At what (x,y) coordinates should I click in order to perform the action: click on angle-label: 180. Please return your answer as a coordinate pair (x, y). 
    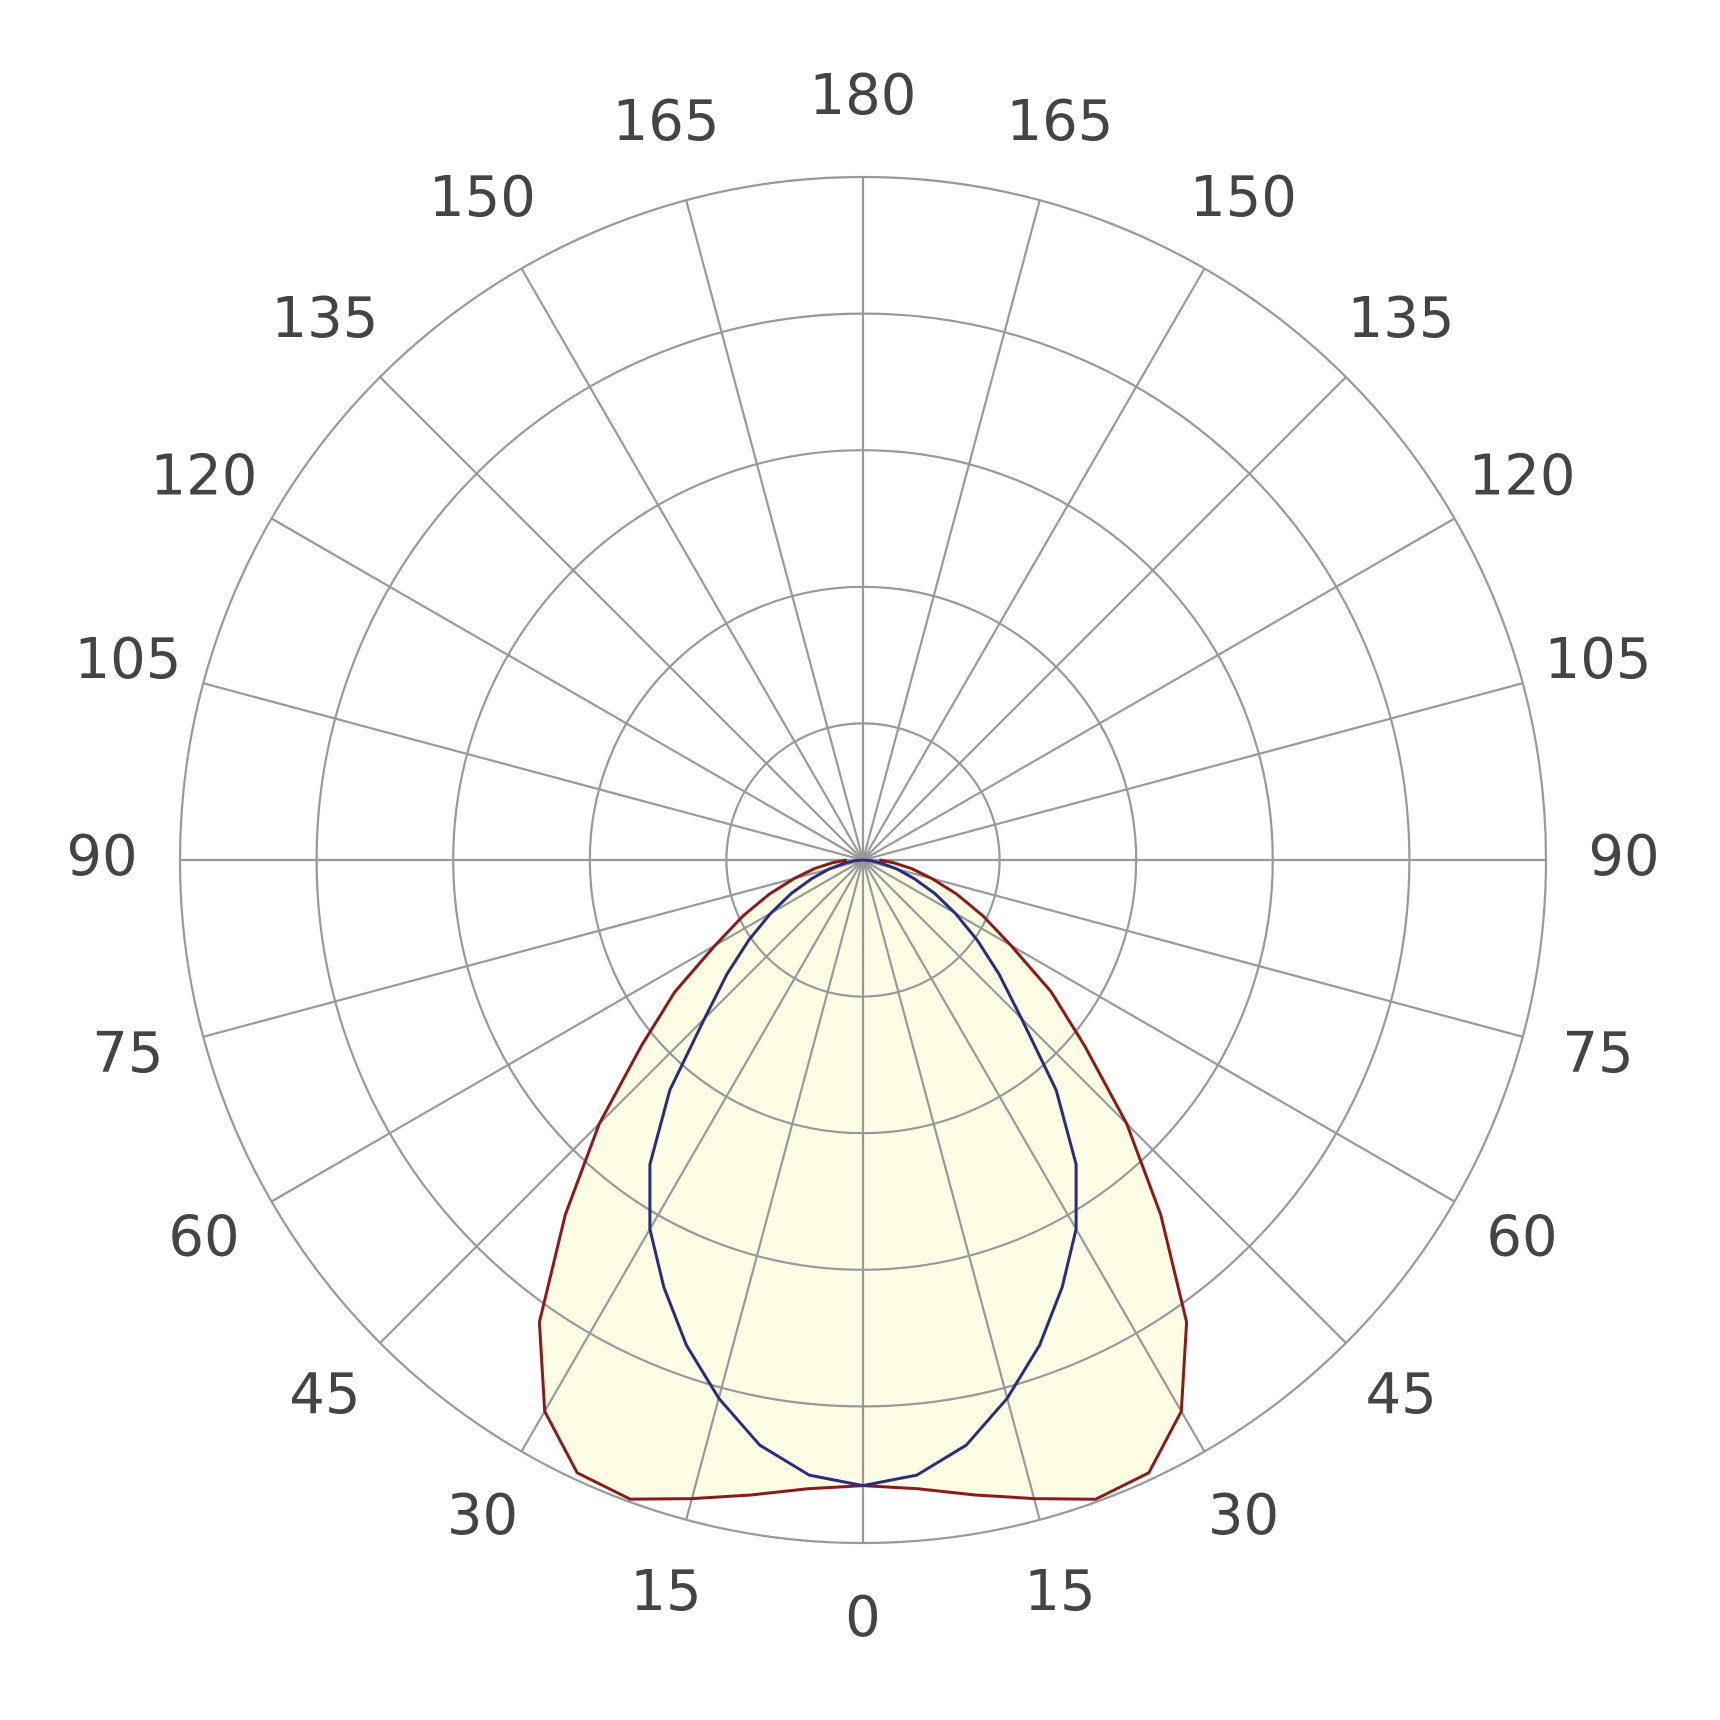
    Looking at the image, I should click on (863, 95).